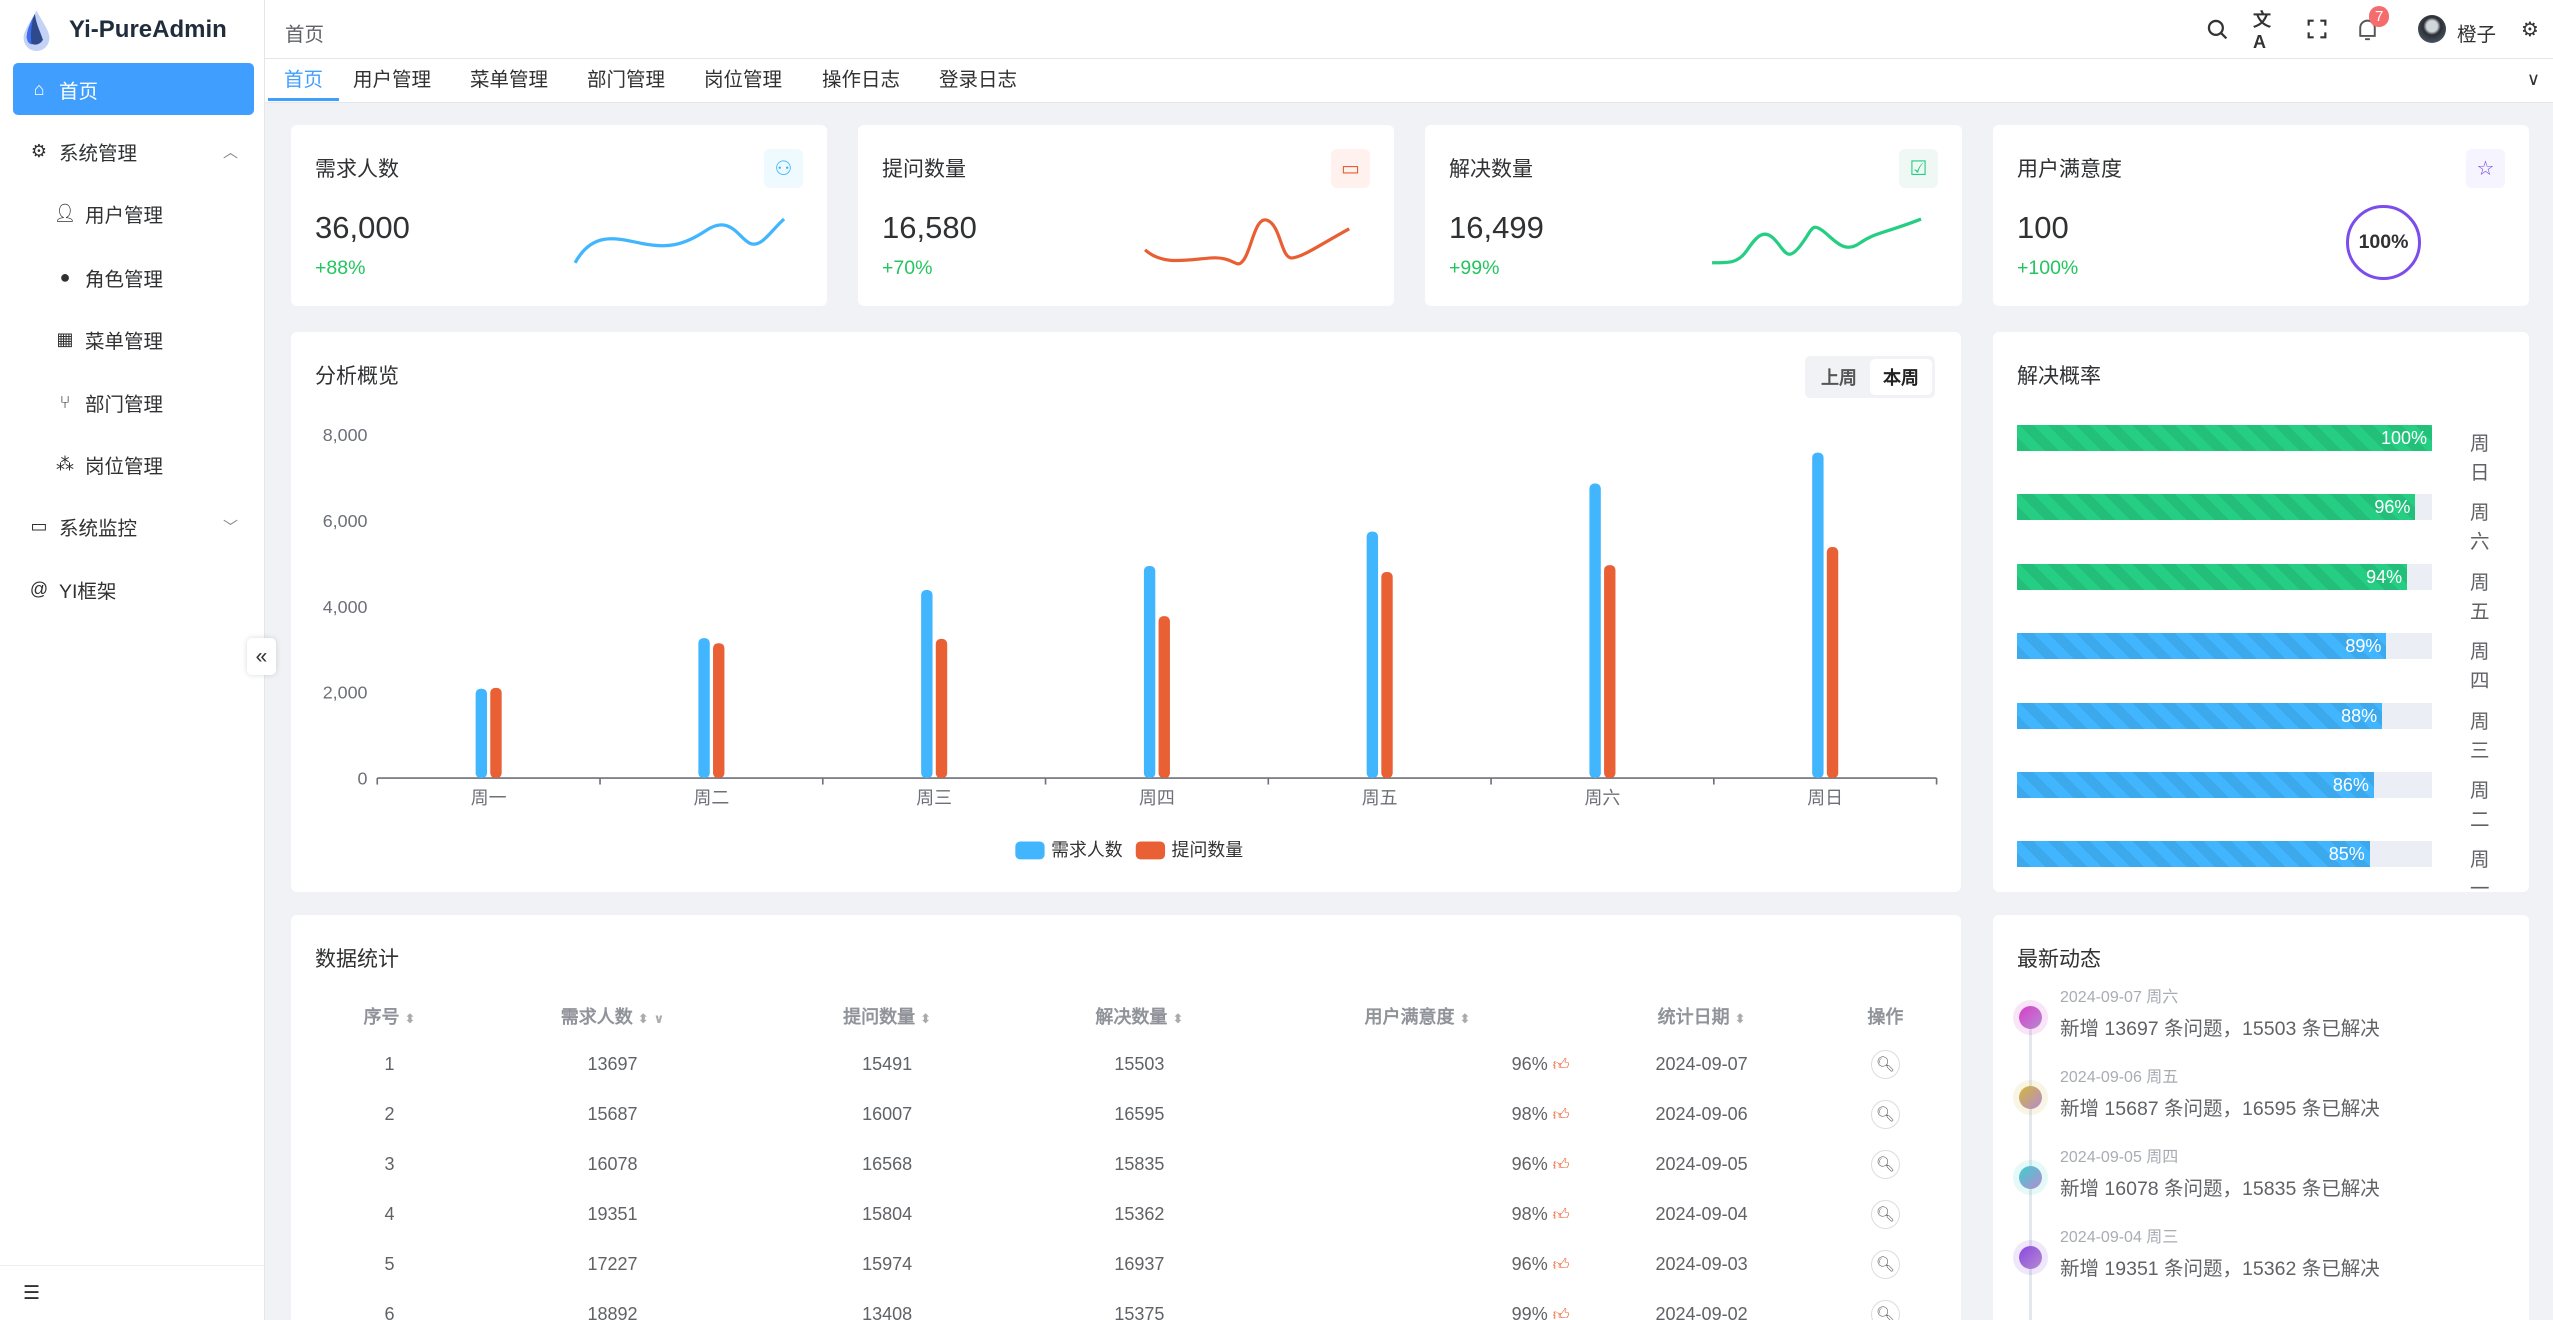 This screenshot has width=2553, height=1320. What do you see at coordinates (612, 1063) in the screenshot?
I see `cell-value: 13697` at bounding box center [612, 1063].